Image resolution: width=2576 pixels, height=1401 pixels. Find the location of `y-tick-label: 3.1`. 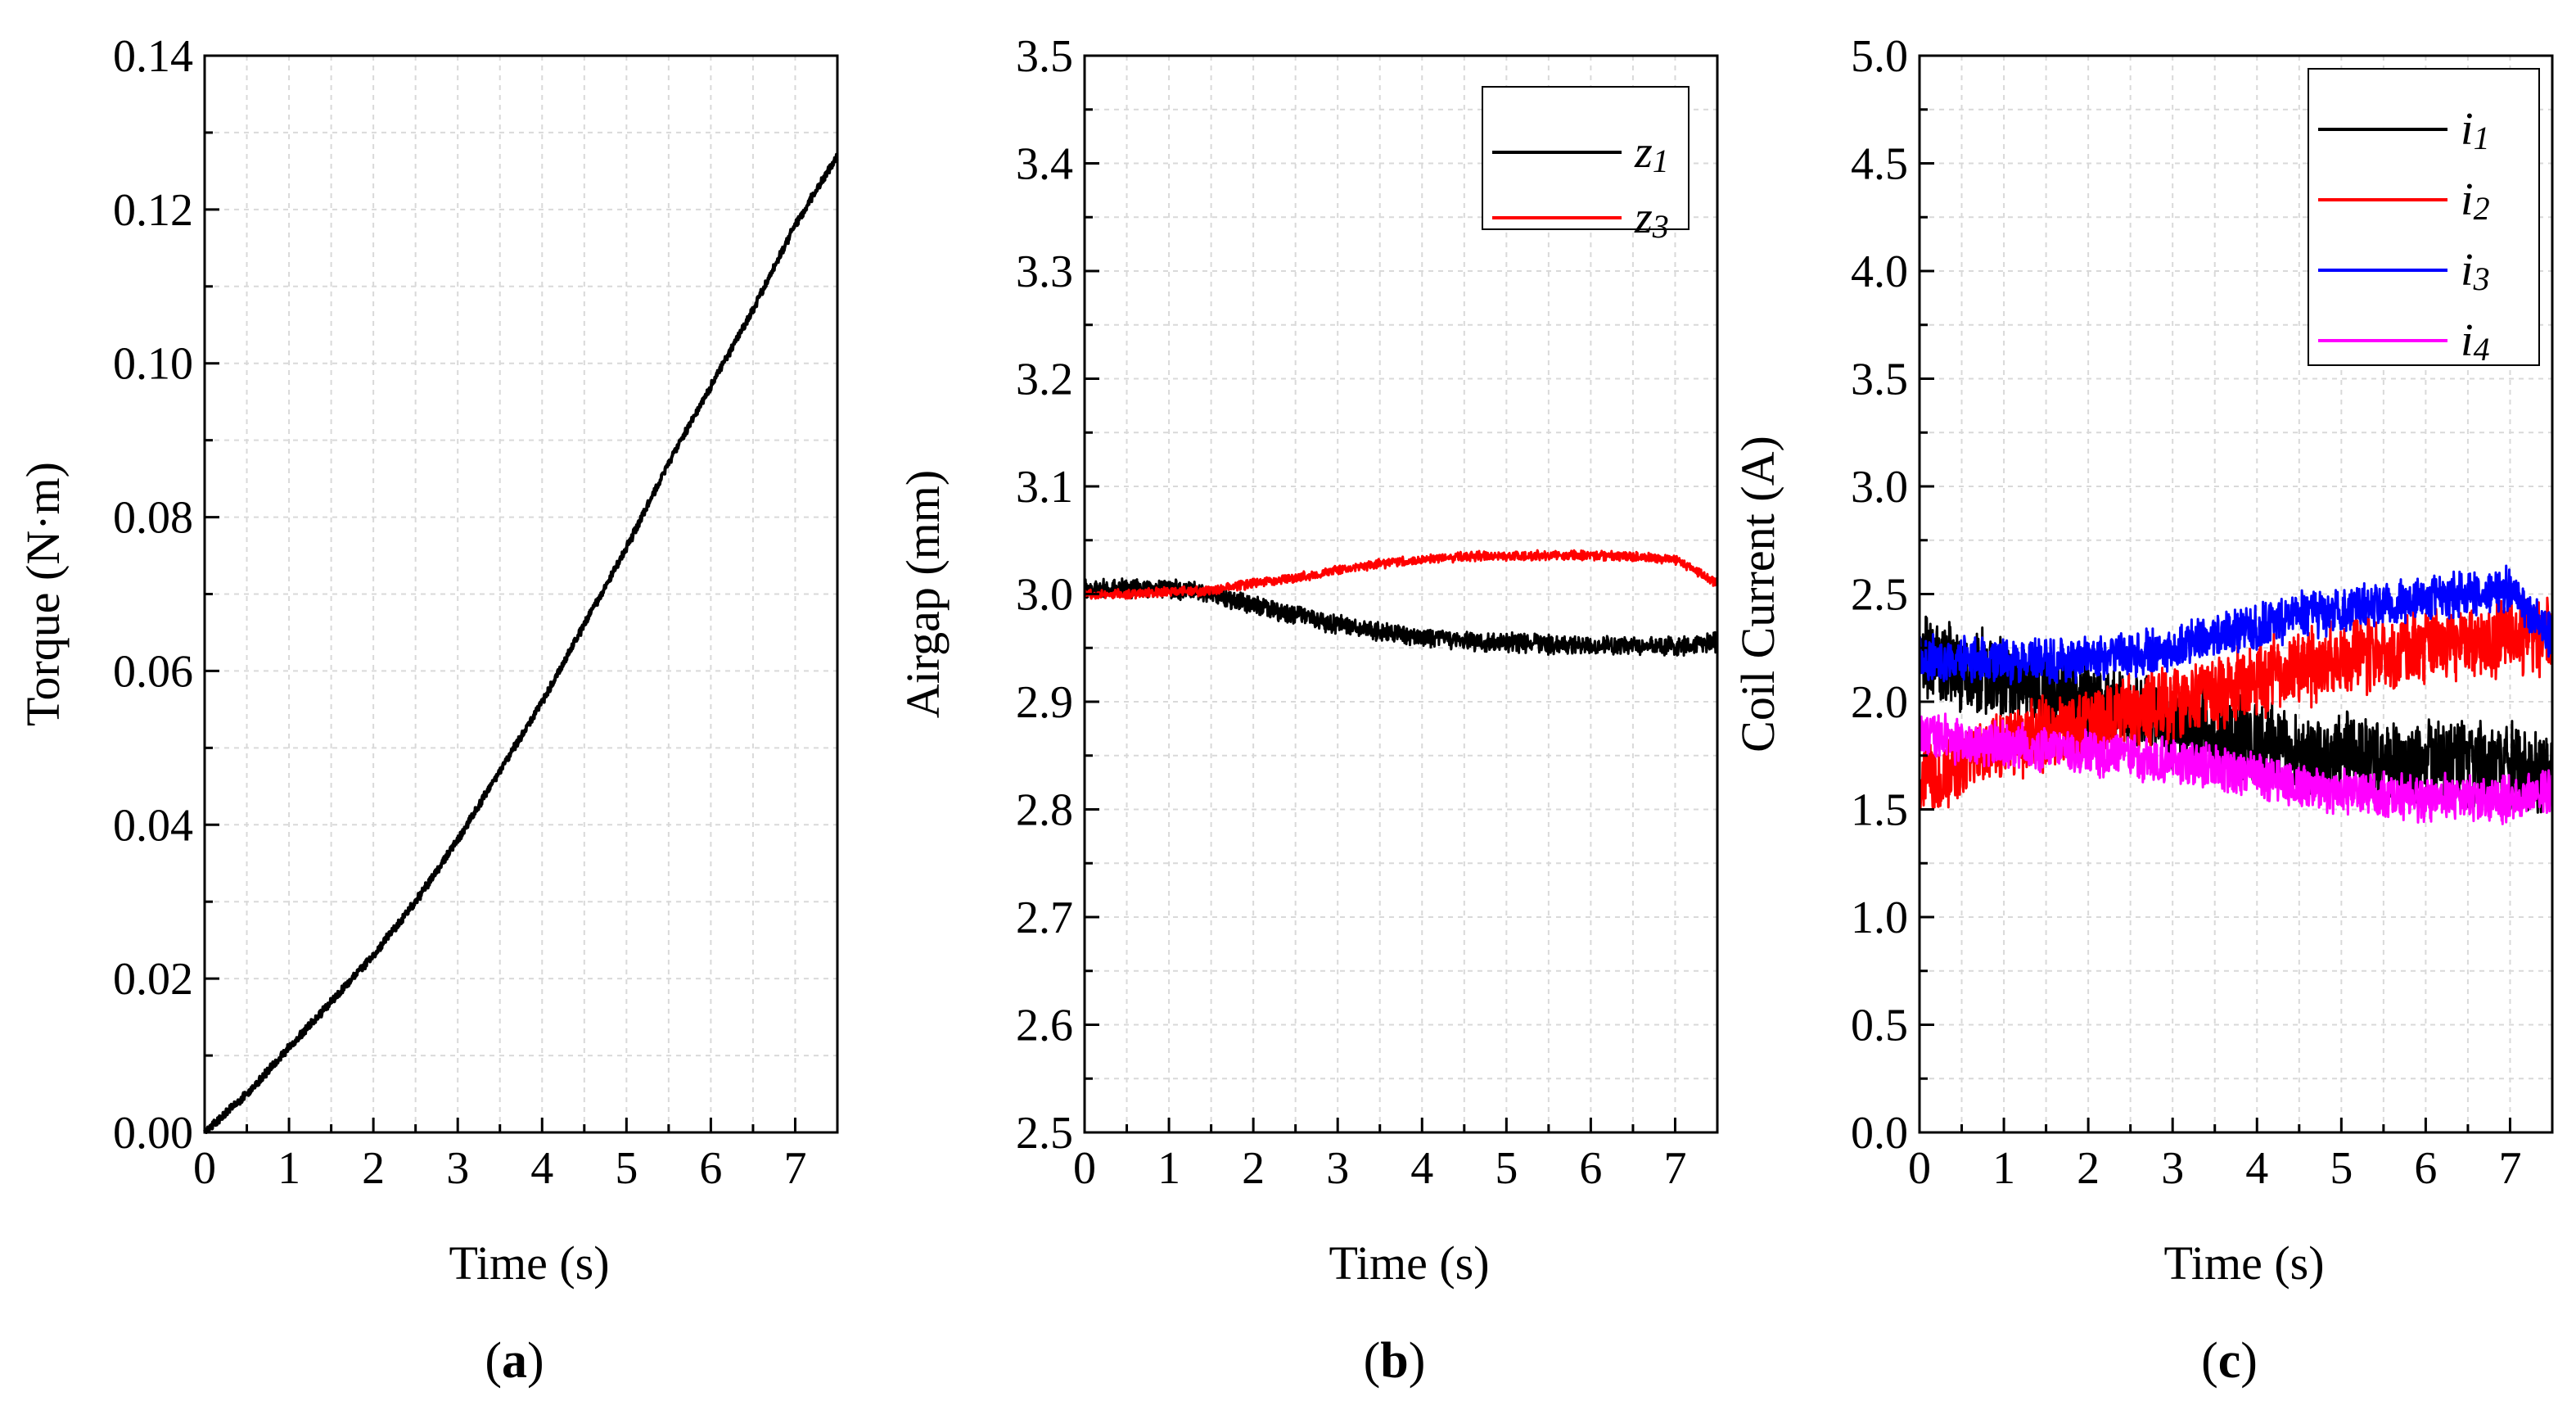

y-tick-label: 3.1 is located at coordinates (1044, 488).